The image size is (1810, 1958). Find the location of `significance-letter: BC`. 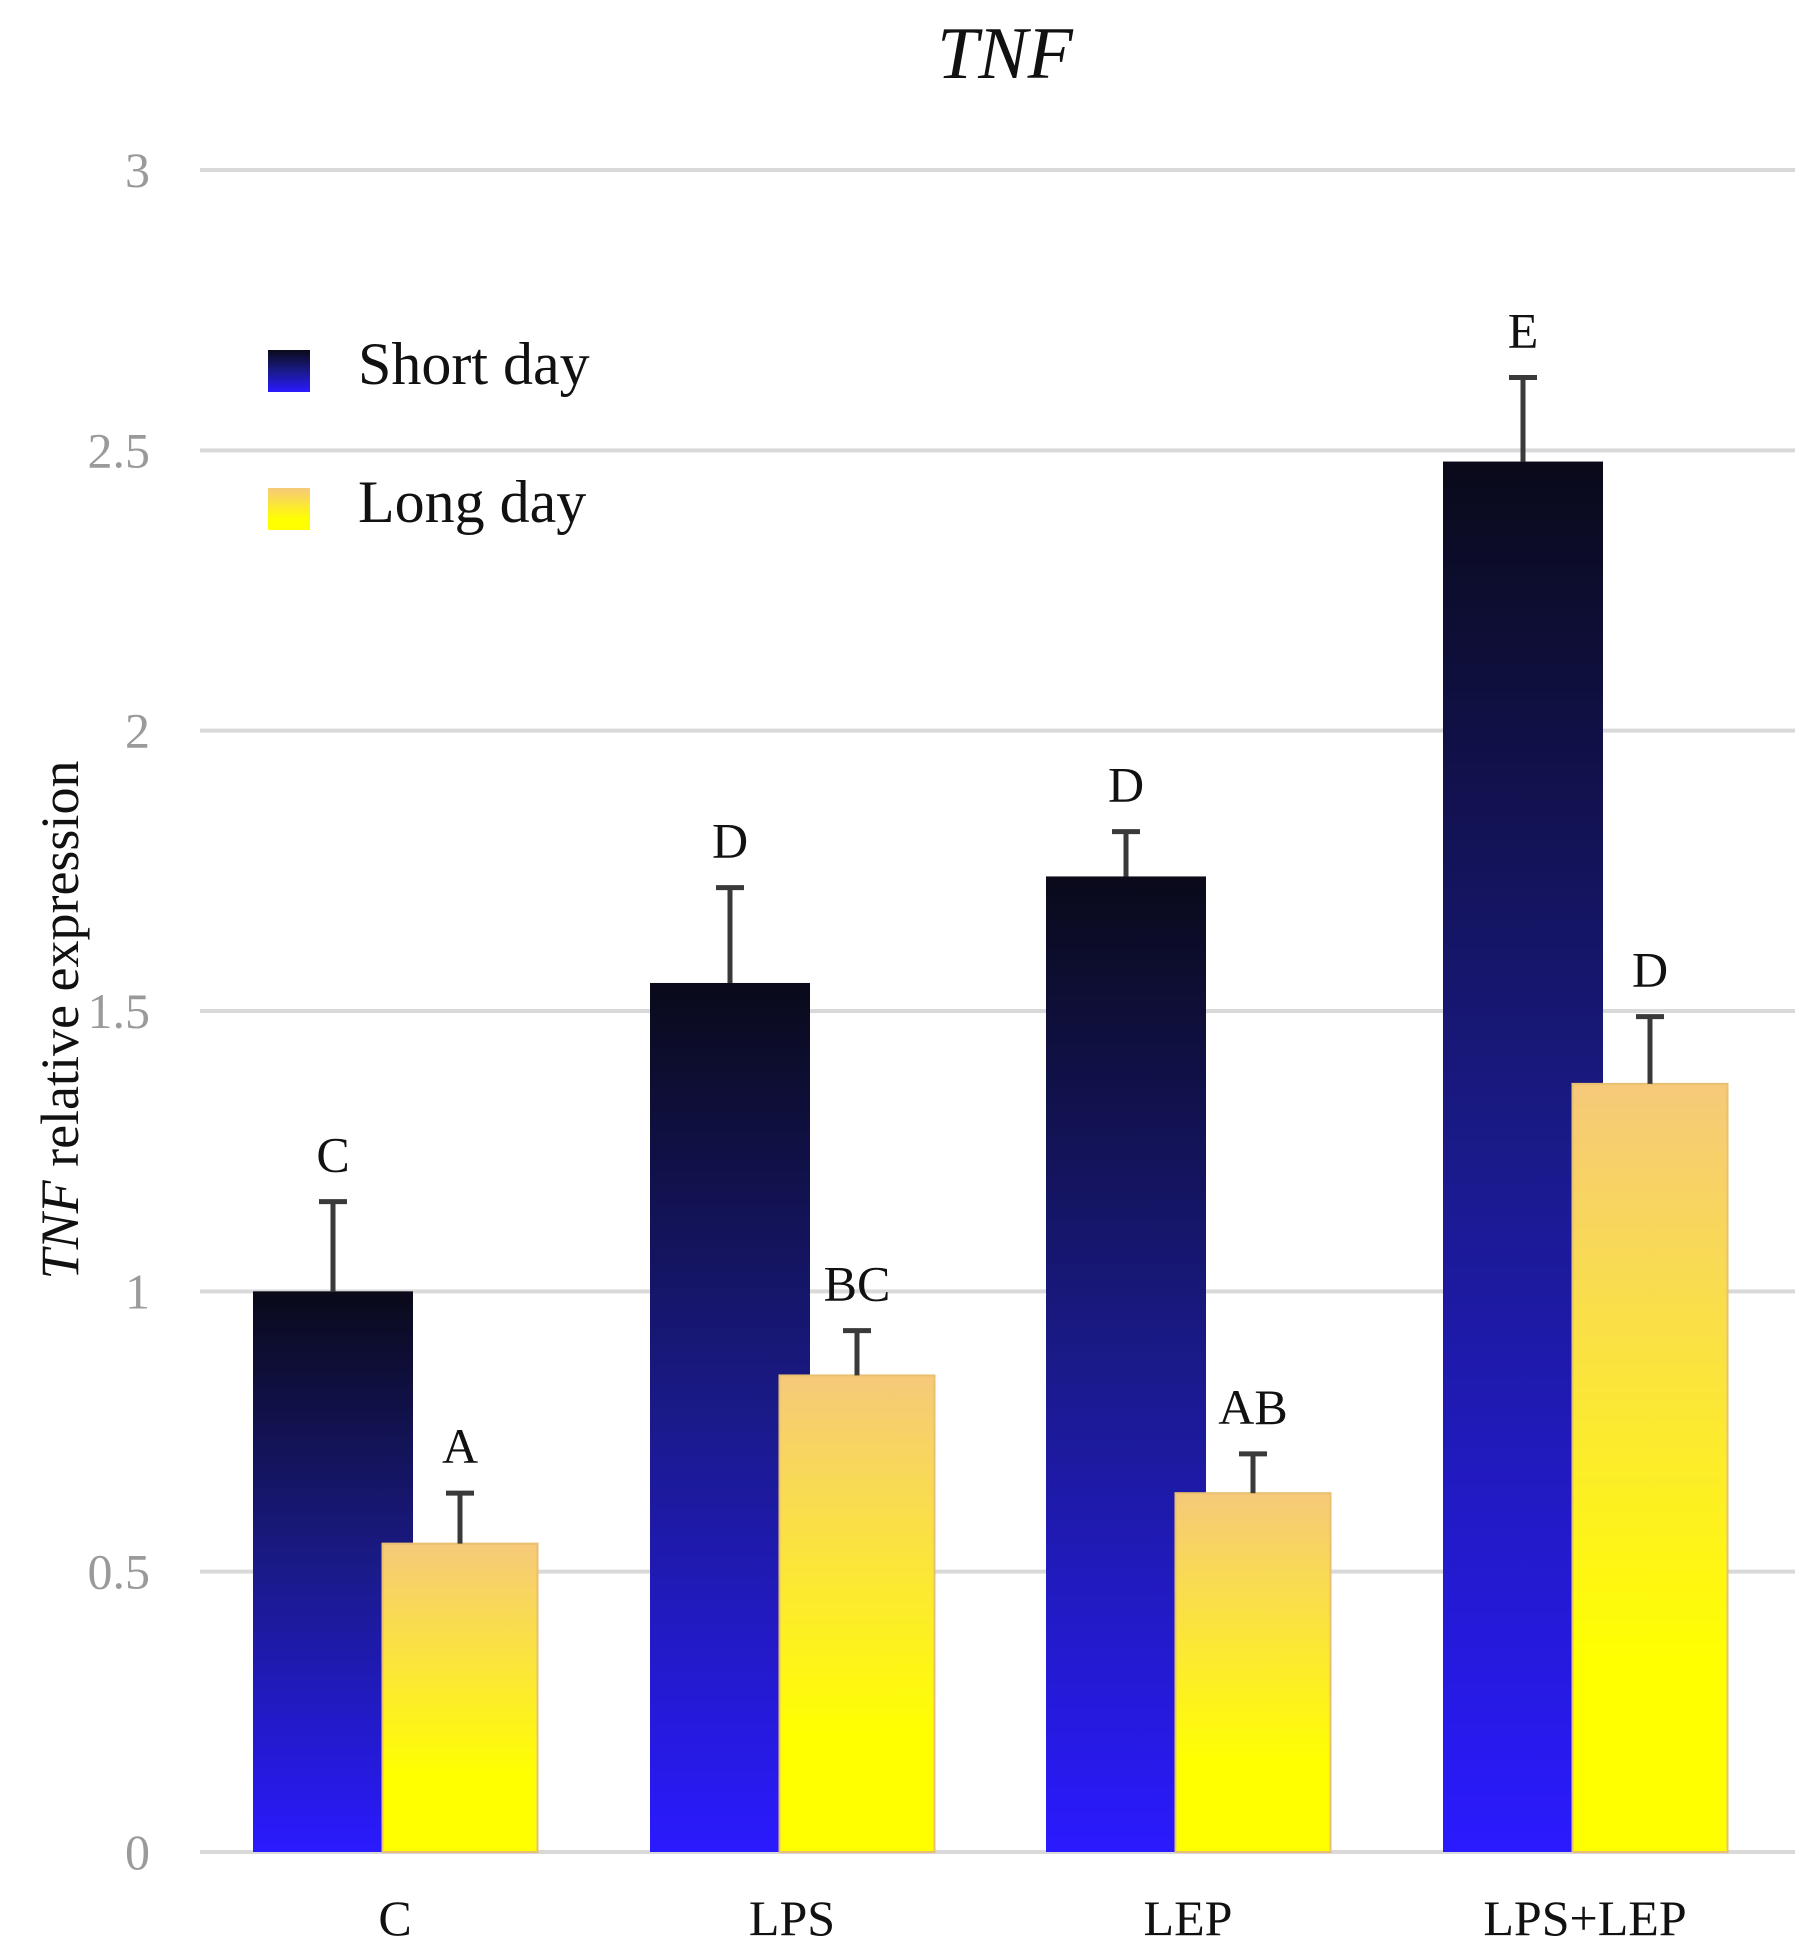

significance-letter: BC is located at coordinates (857, 1284).